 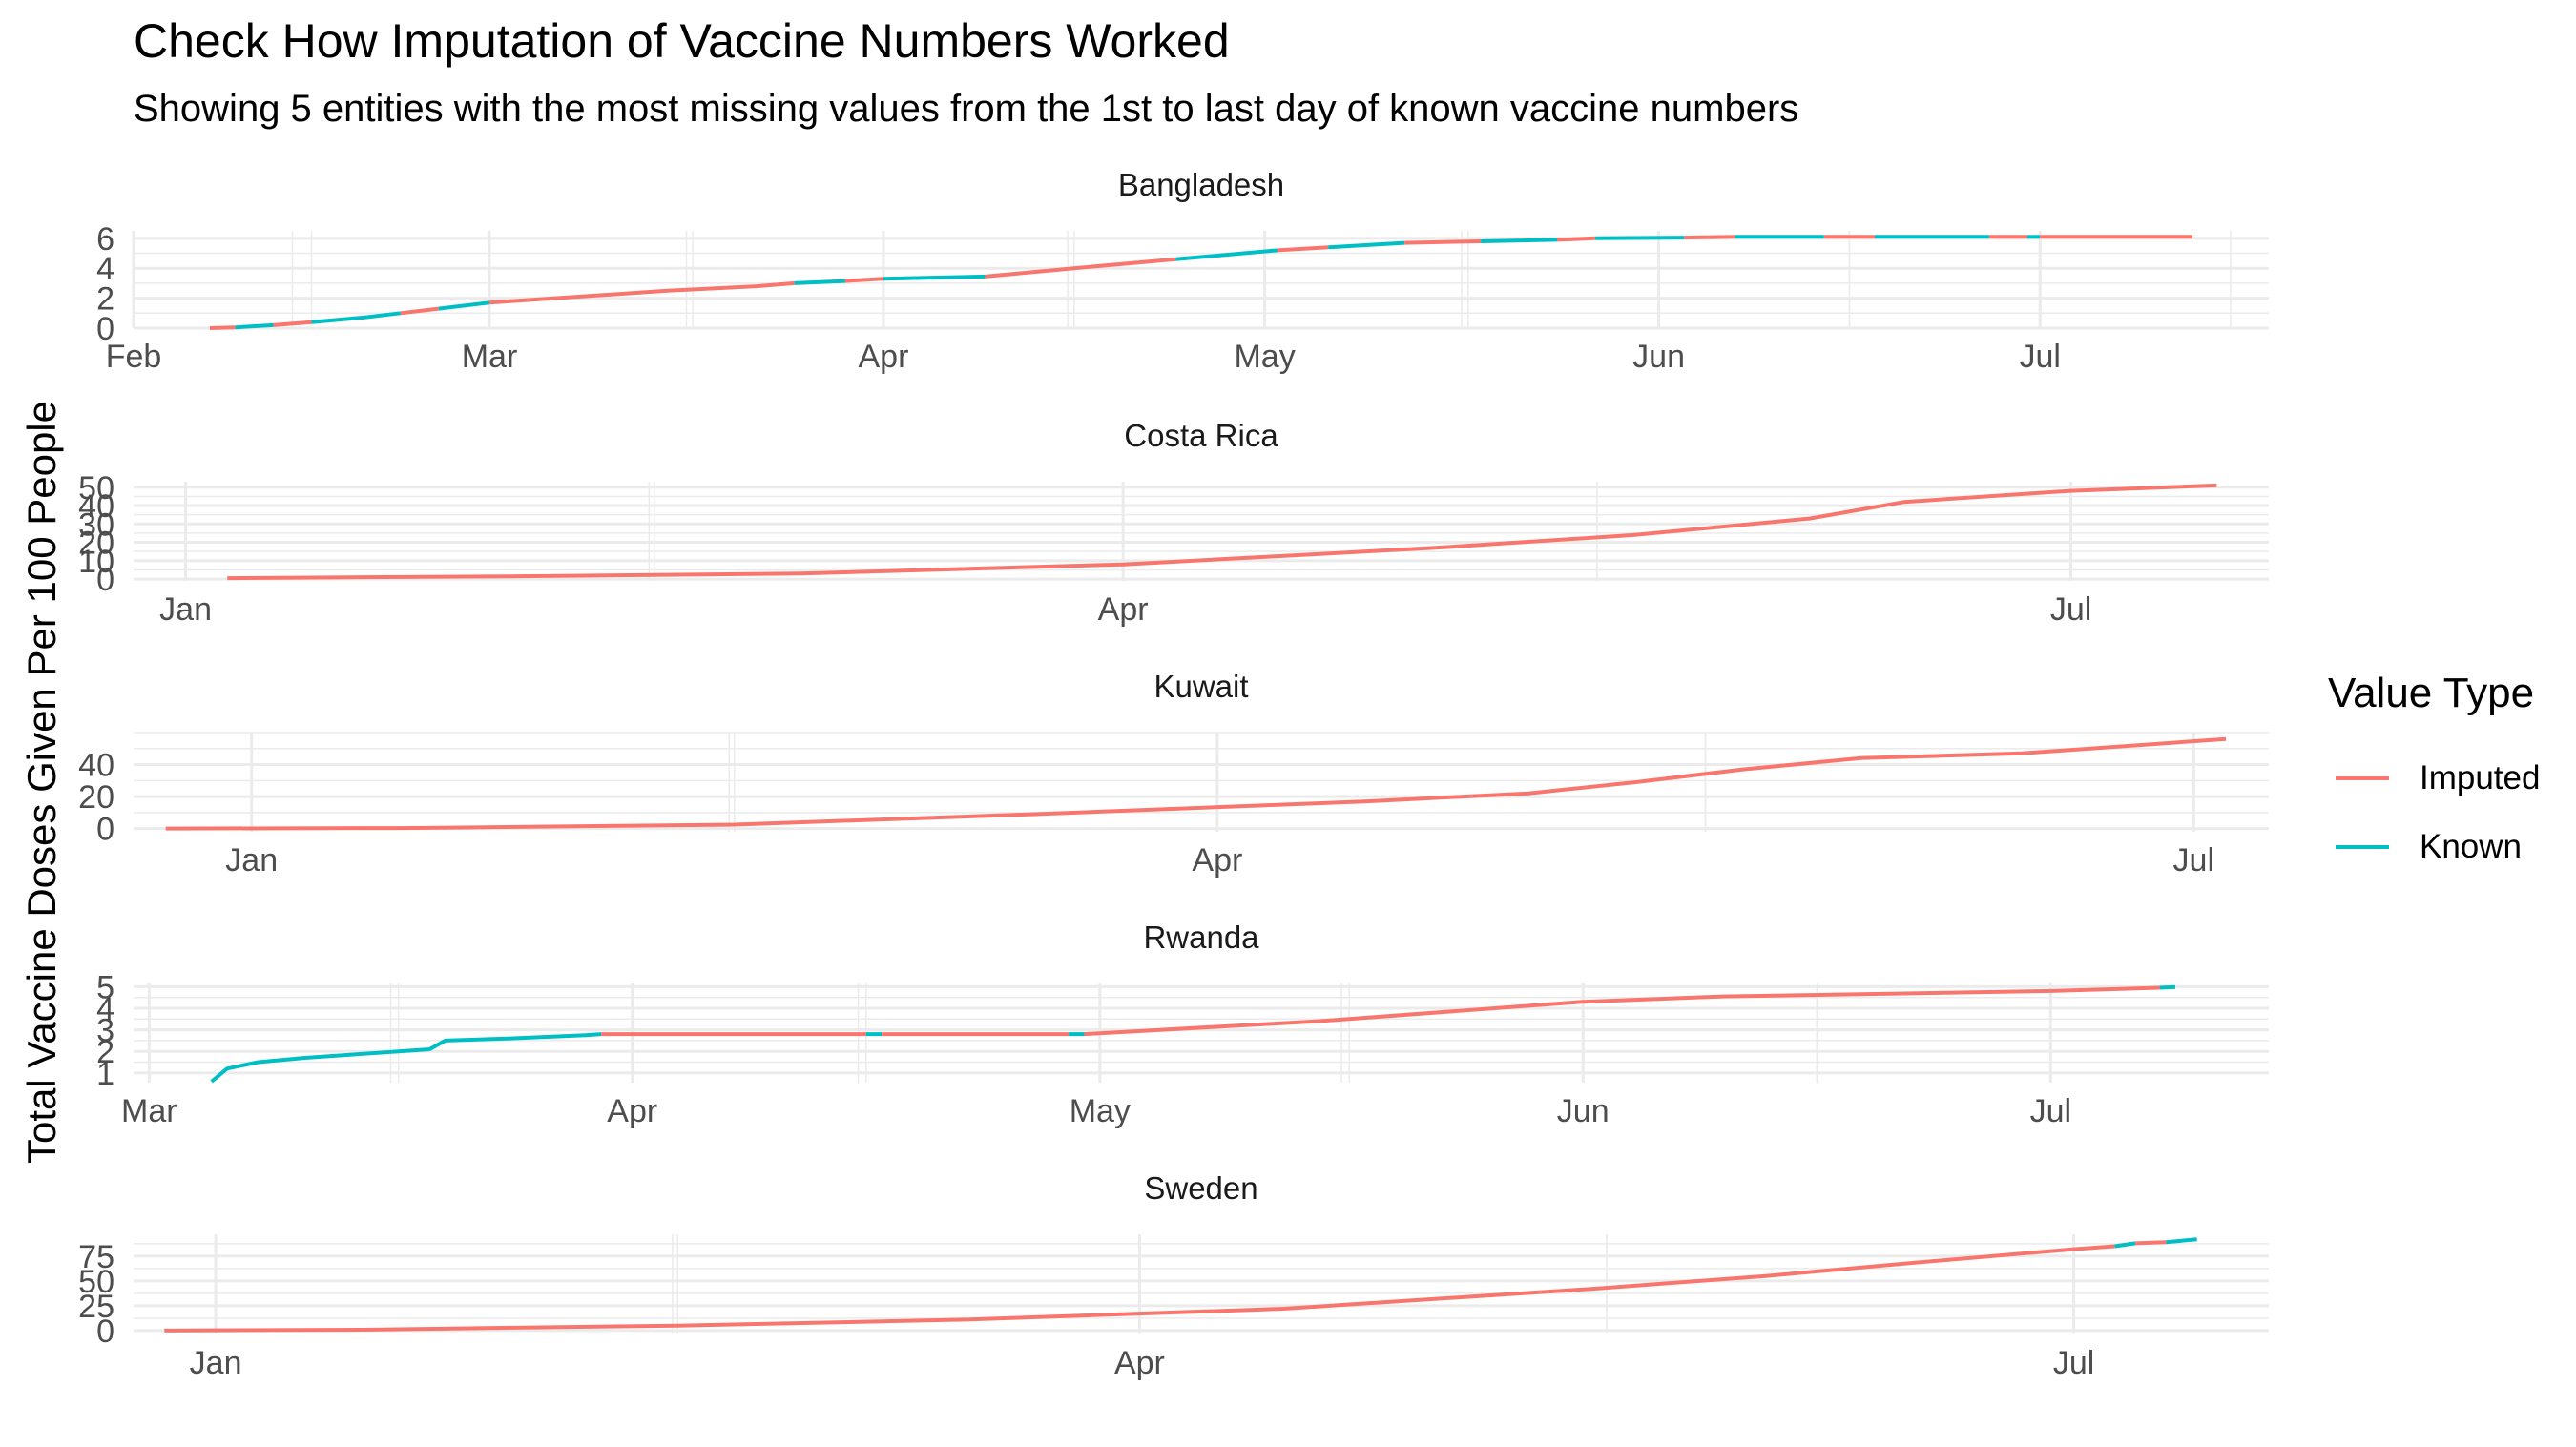 I want to click on panel-bg-sweden, so click(x=1201, y=1283).